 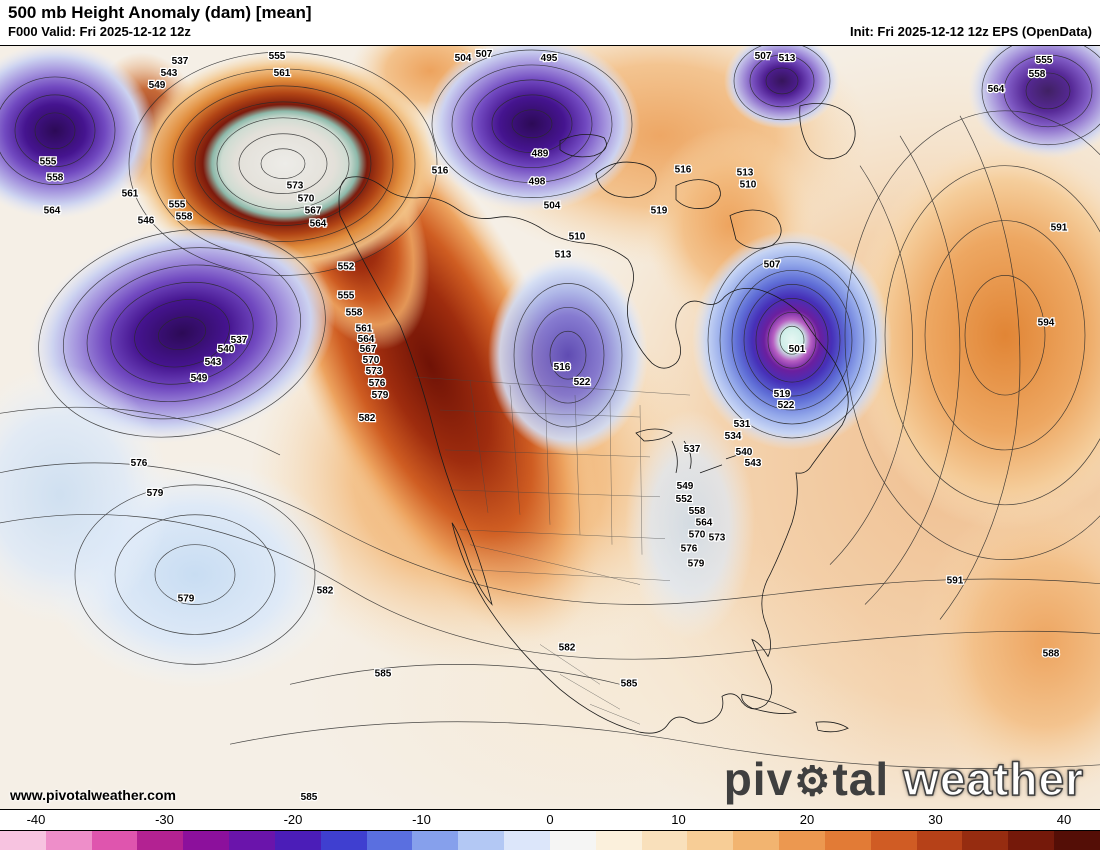 What do you see at coordinates (164, 819) in the screenshot?
I see `colorbar-tick: -30` at bounding box center [164, 819].